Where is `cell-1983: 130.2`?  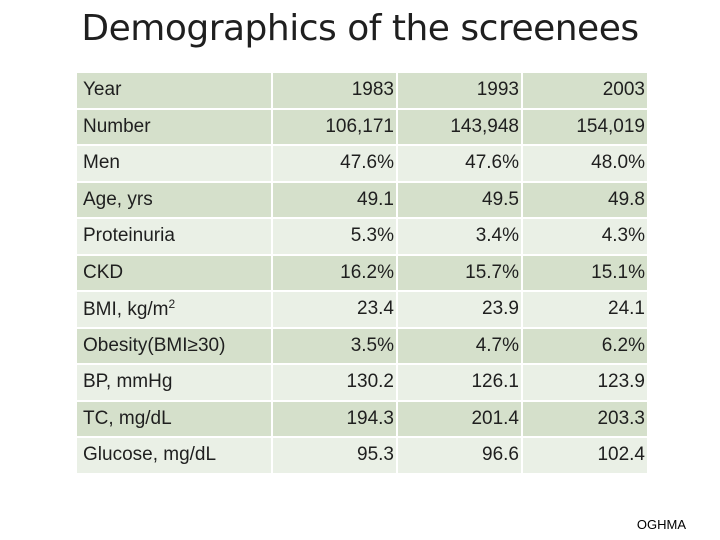
cell-1983: 130.2 is located at coordinates (335, 383).